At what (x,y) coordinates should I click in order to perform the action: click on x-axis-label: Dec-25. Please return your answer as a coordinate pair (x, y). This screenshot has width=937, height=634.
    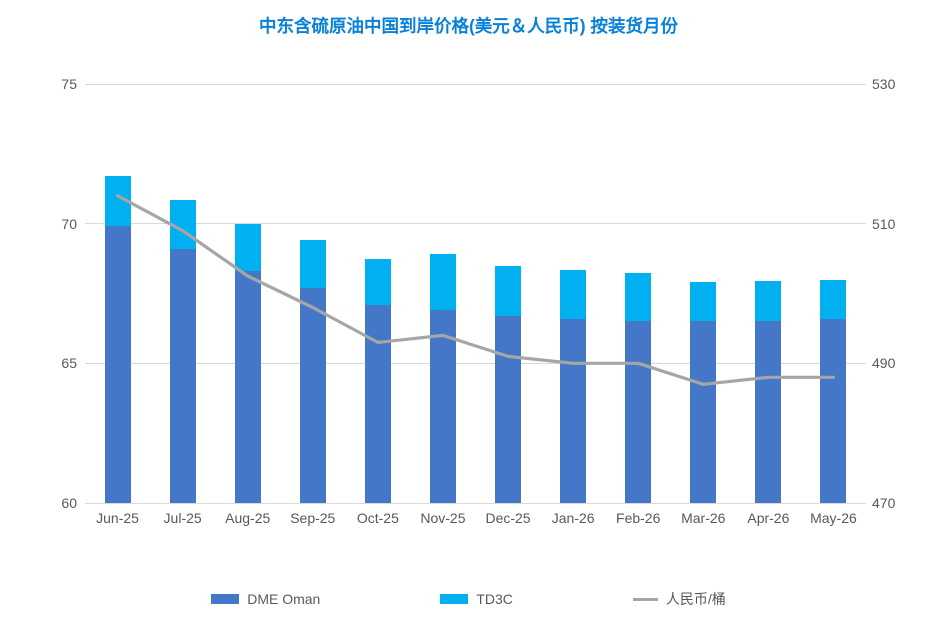
    Looking at the image, I should click on (508, 518).